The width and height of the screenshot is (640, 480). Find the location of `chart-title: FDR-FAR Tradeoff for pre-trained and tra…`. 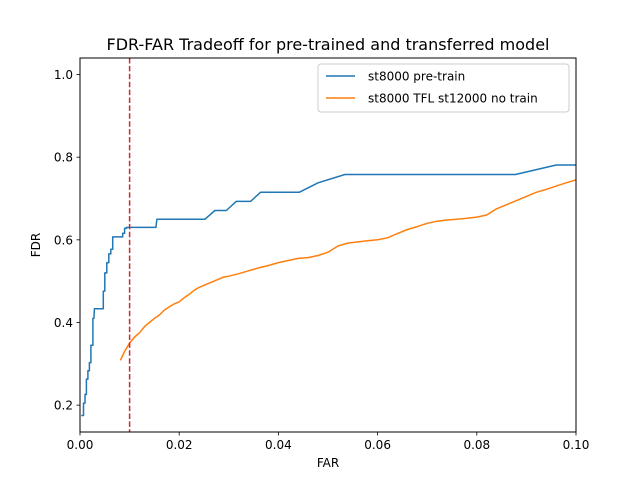

chart-title: FDR-FAR Tradeoff for pre-trained and tra… is located at coordinates (328, 44).